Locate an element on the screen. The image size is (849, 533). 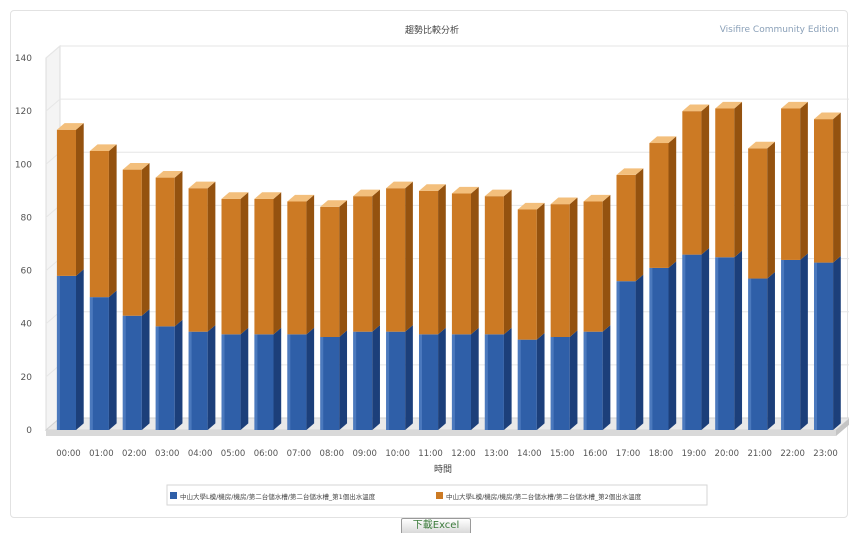
bar-1-23:00 is located at coordinates (827, 343).